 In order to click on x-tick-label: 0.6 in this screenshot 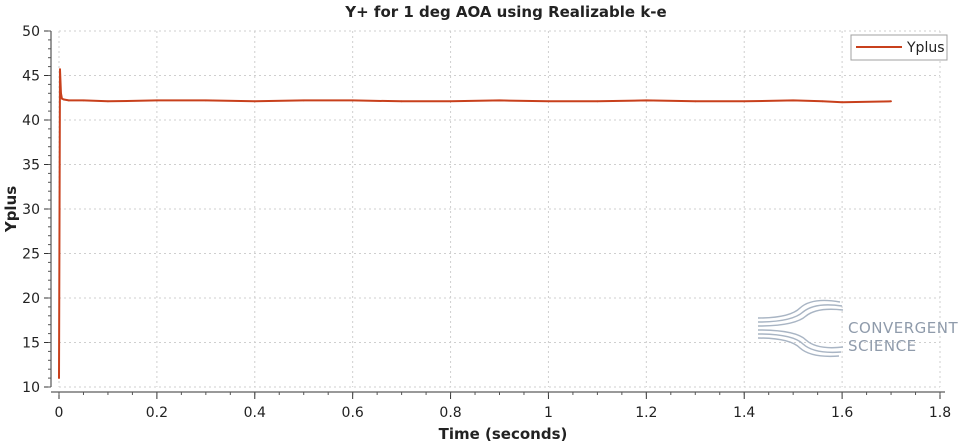, I will do `click(353, 413)`.